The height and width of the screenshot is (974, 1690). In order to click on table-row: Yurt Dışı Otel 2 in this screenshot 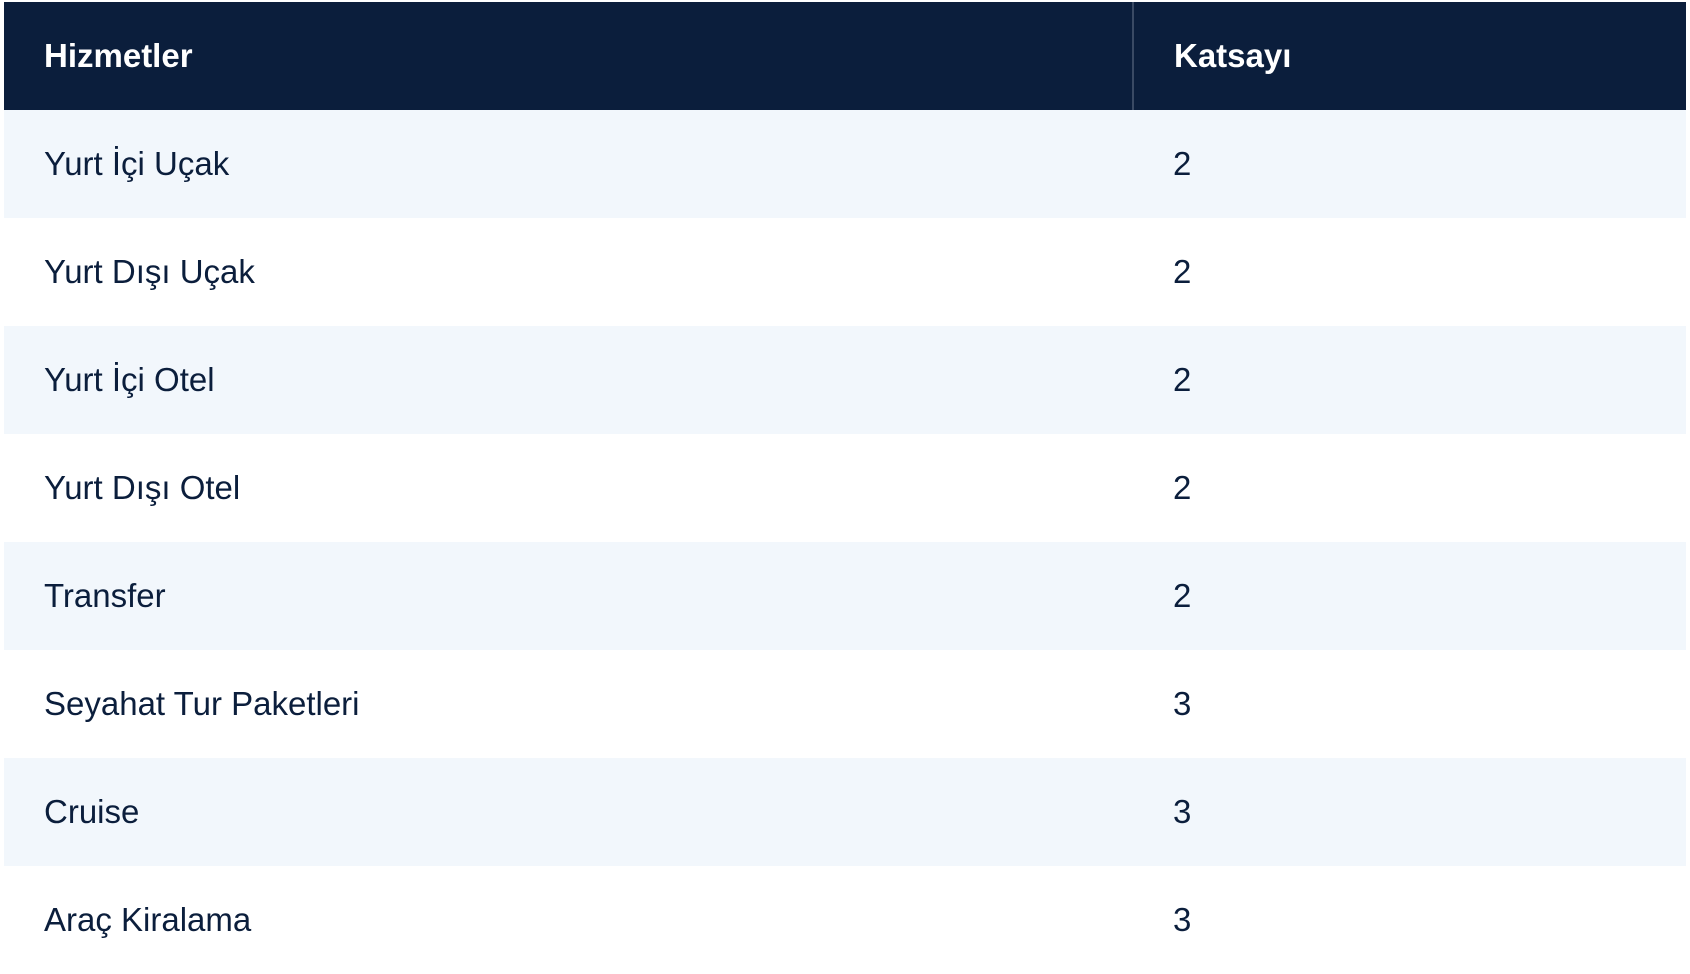, I will do `click(845, 488)`.